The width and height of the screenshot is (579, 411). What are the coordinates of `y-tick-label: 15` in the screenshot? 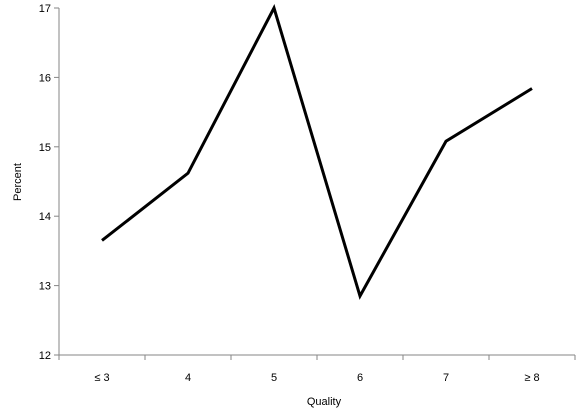 It's located at (45, 148).